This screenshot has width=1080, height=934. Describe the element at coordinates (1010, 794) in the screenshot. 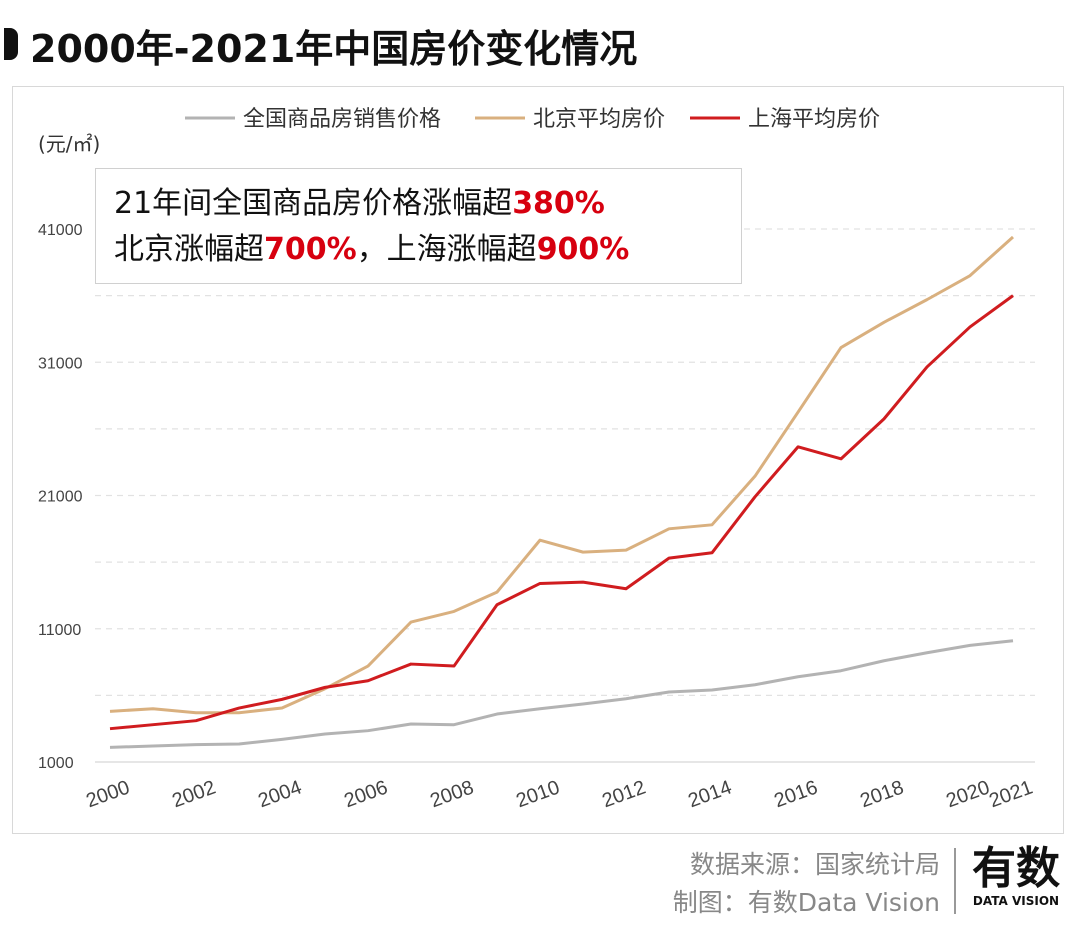

I see `x-tick-label: 2021` at that location.